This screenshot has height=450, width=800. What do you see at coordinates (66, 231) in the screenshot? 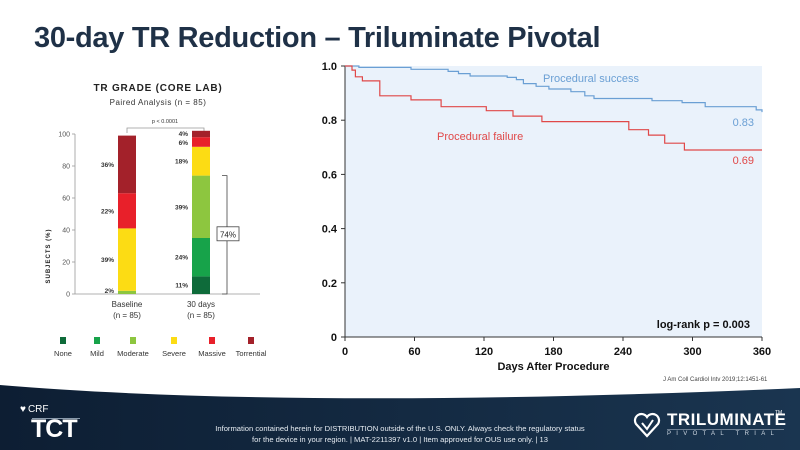
I see `y-tick-label: 40` at bounding box center [66, 231].